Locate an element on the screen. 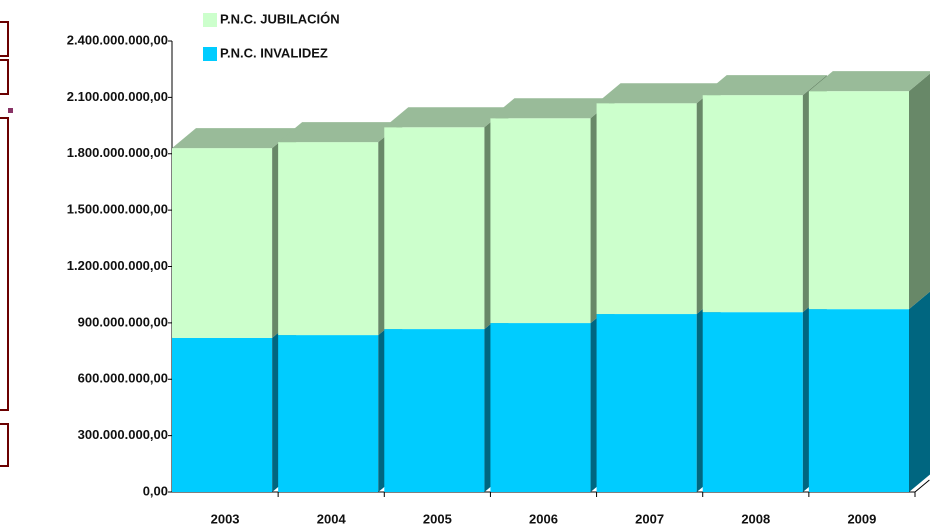 The image size is (930, 532). y-tick-label: 0,00 is located at coordinates (155, 490).